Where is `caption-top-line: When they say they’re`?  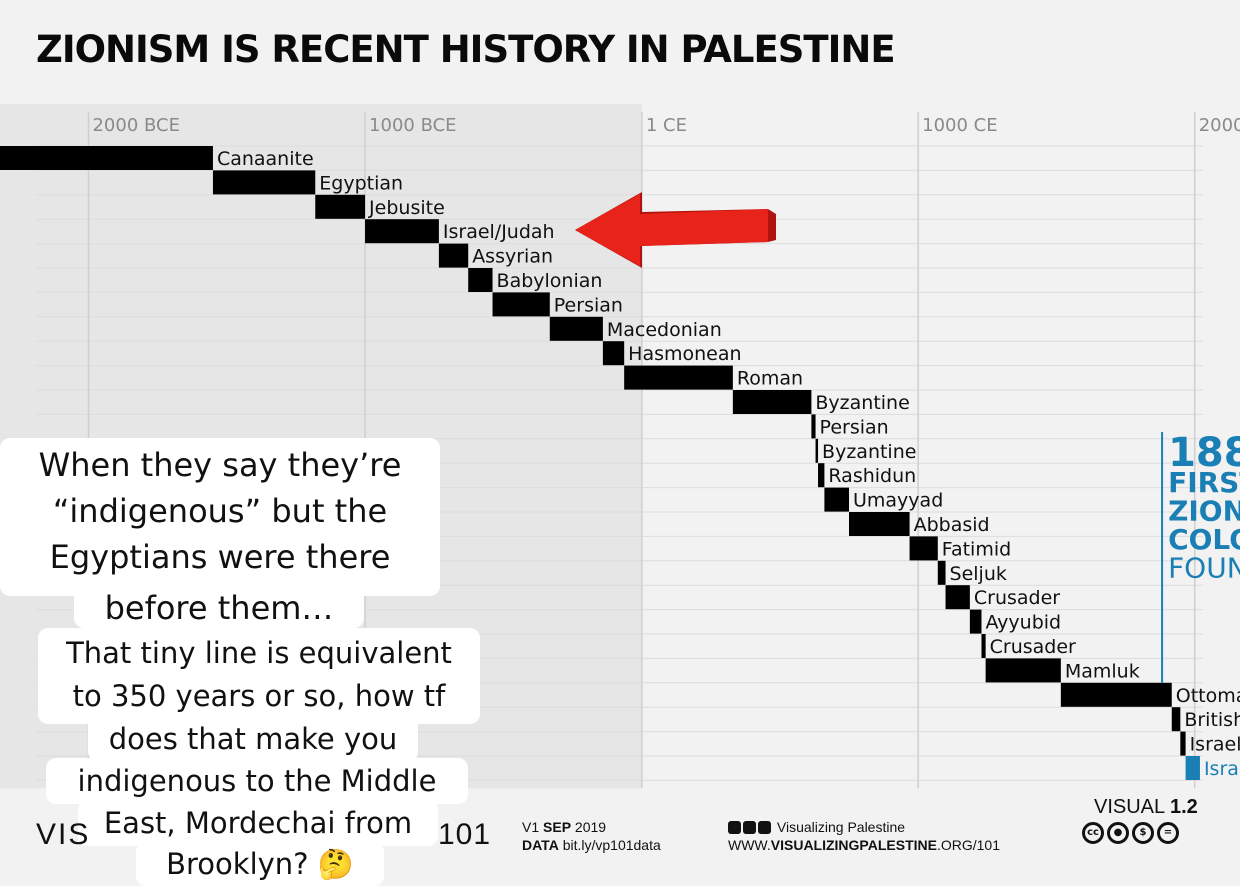 caption-top-line: When they say they’re is located at coordinates (220, 465).